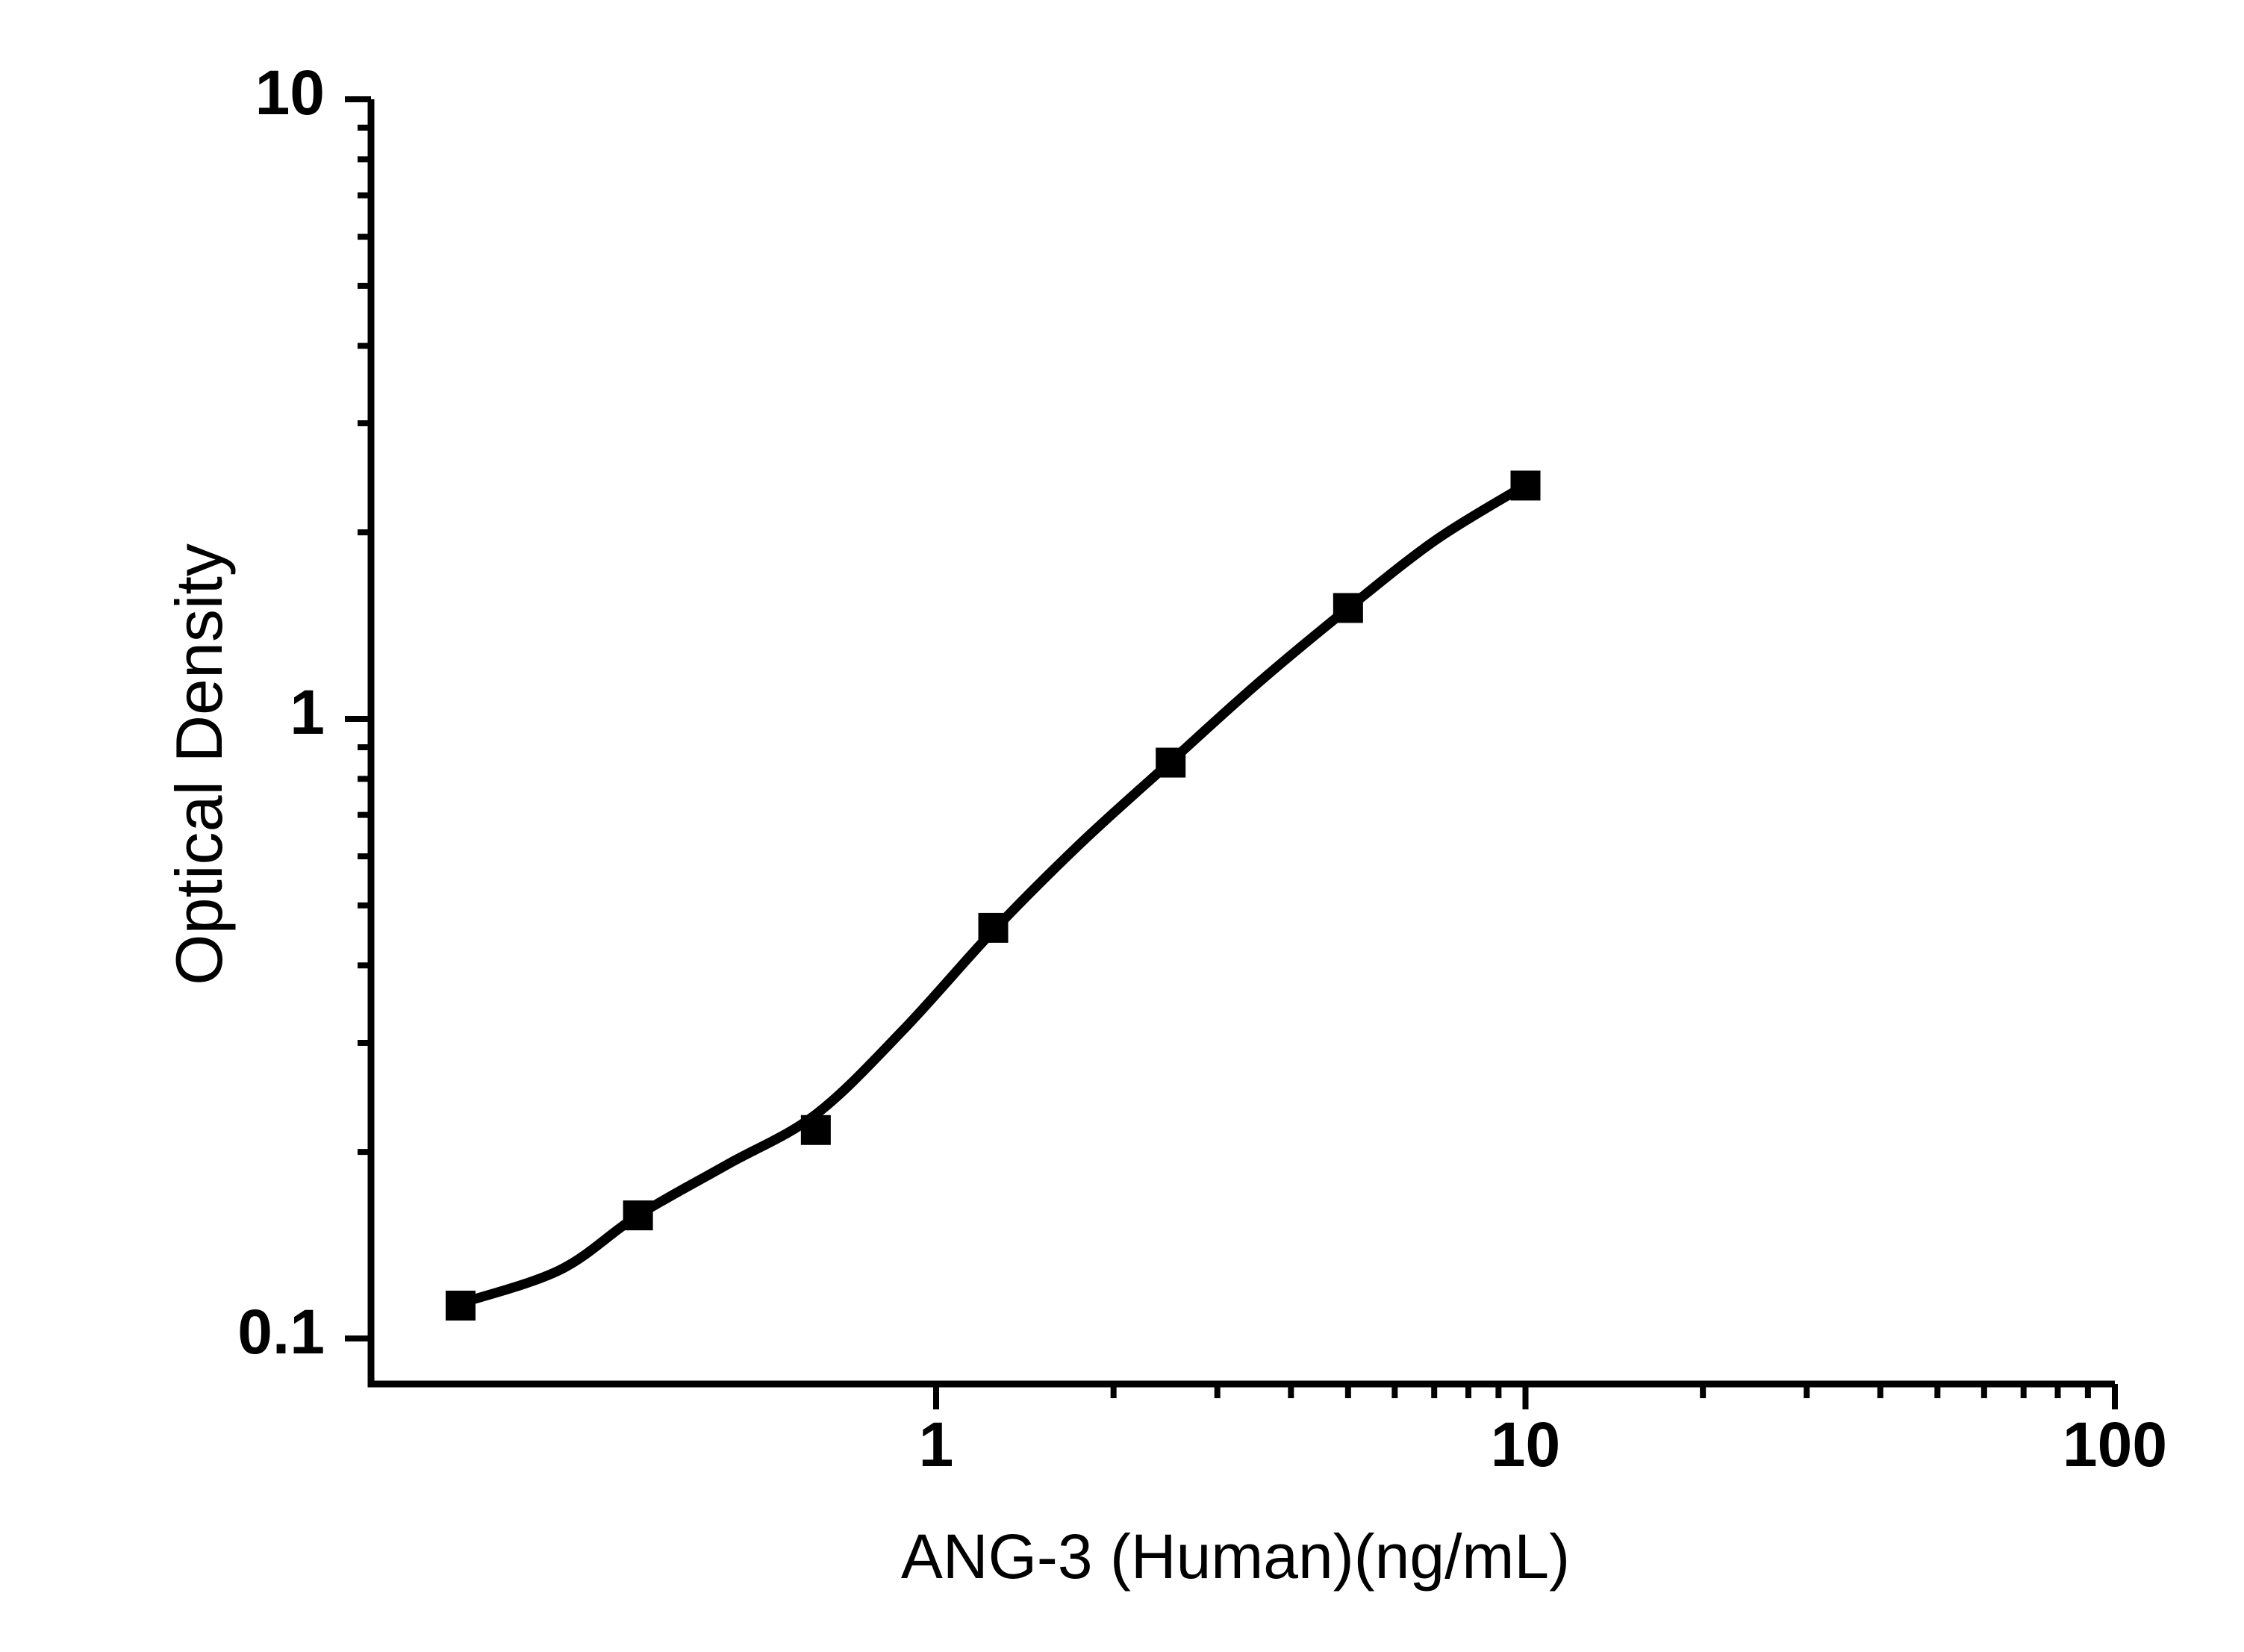 This screenshot has height=1652, width=2244. Describe the element at coordinates (1525, 1445) in the screenshot. I see `x-tick-label: 10` at that location.